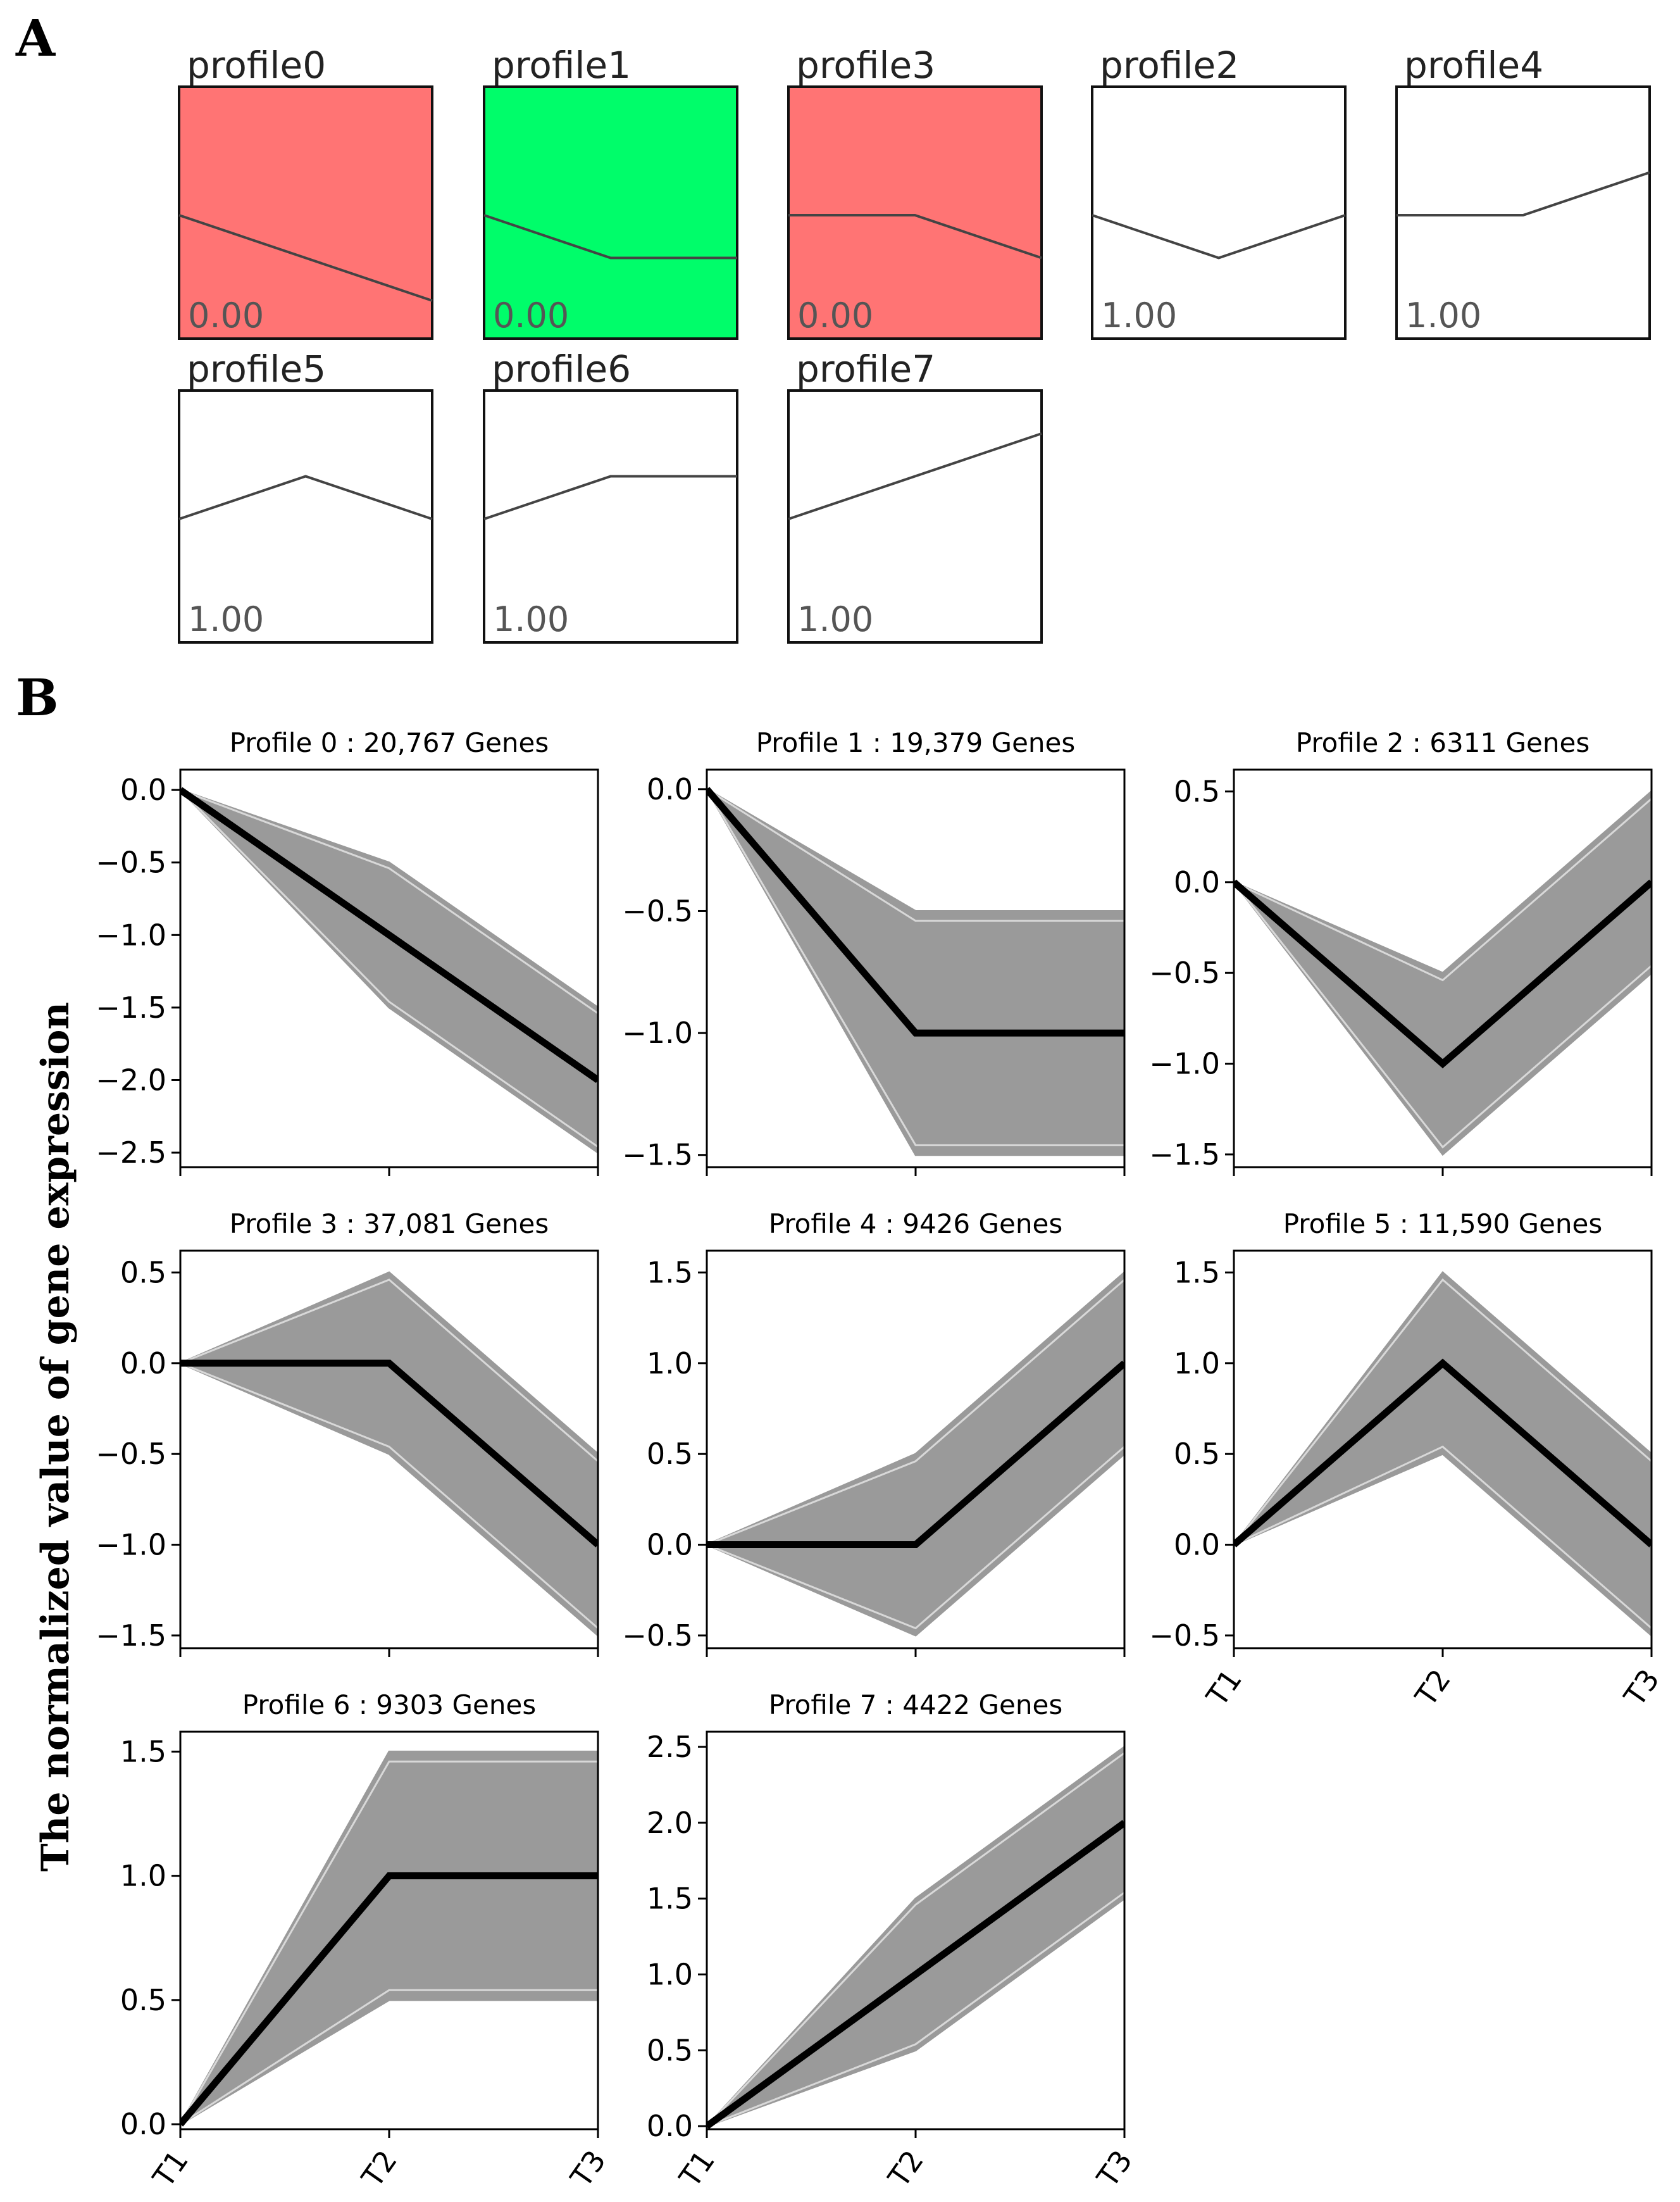  Describe the element at coordinates (865, 369) in the screenshot. I see `mini-profile-title: profile7` at that location.